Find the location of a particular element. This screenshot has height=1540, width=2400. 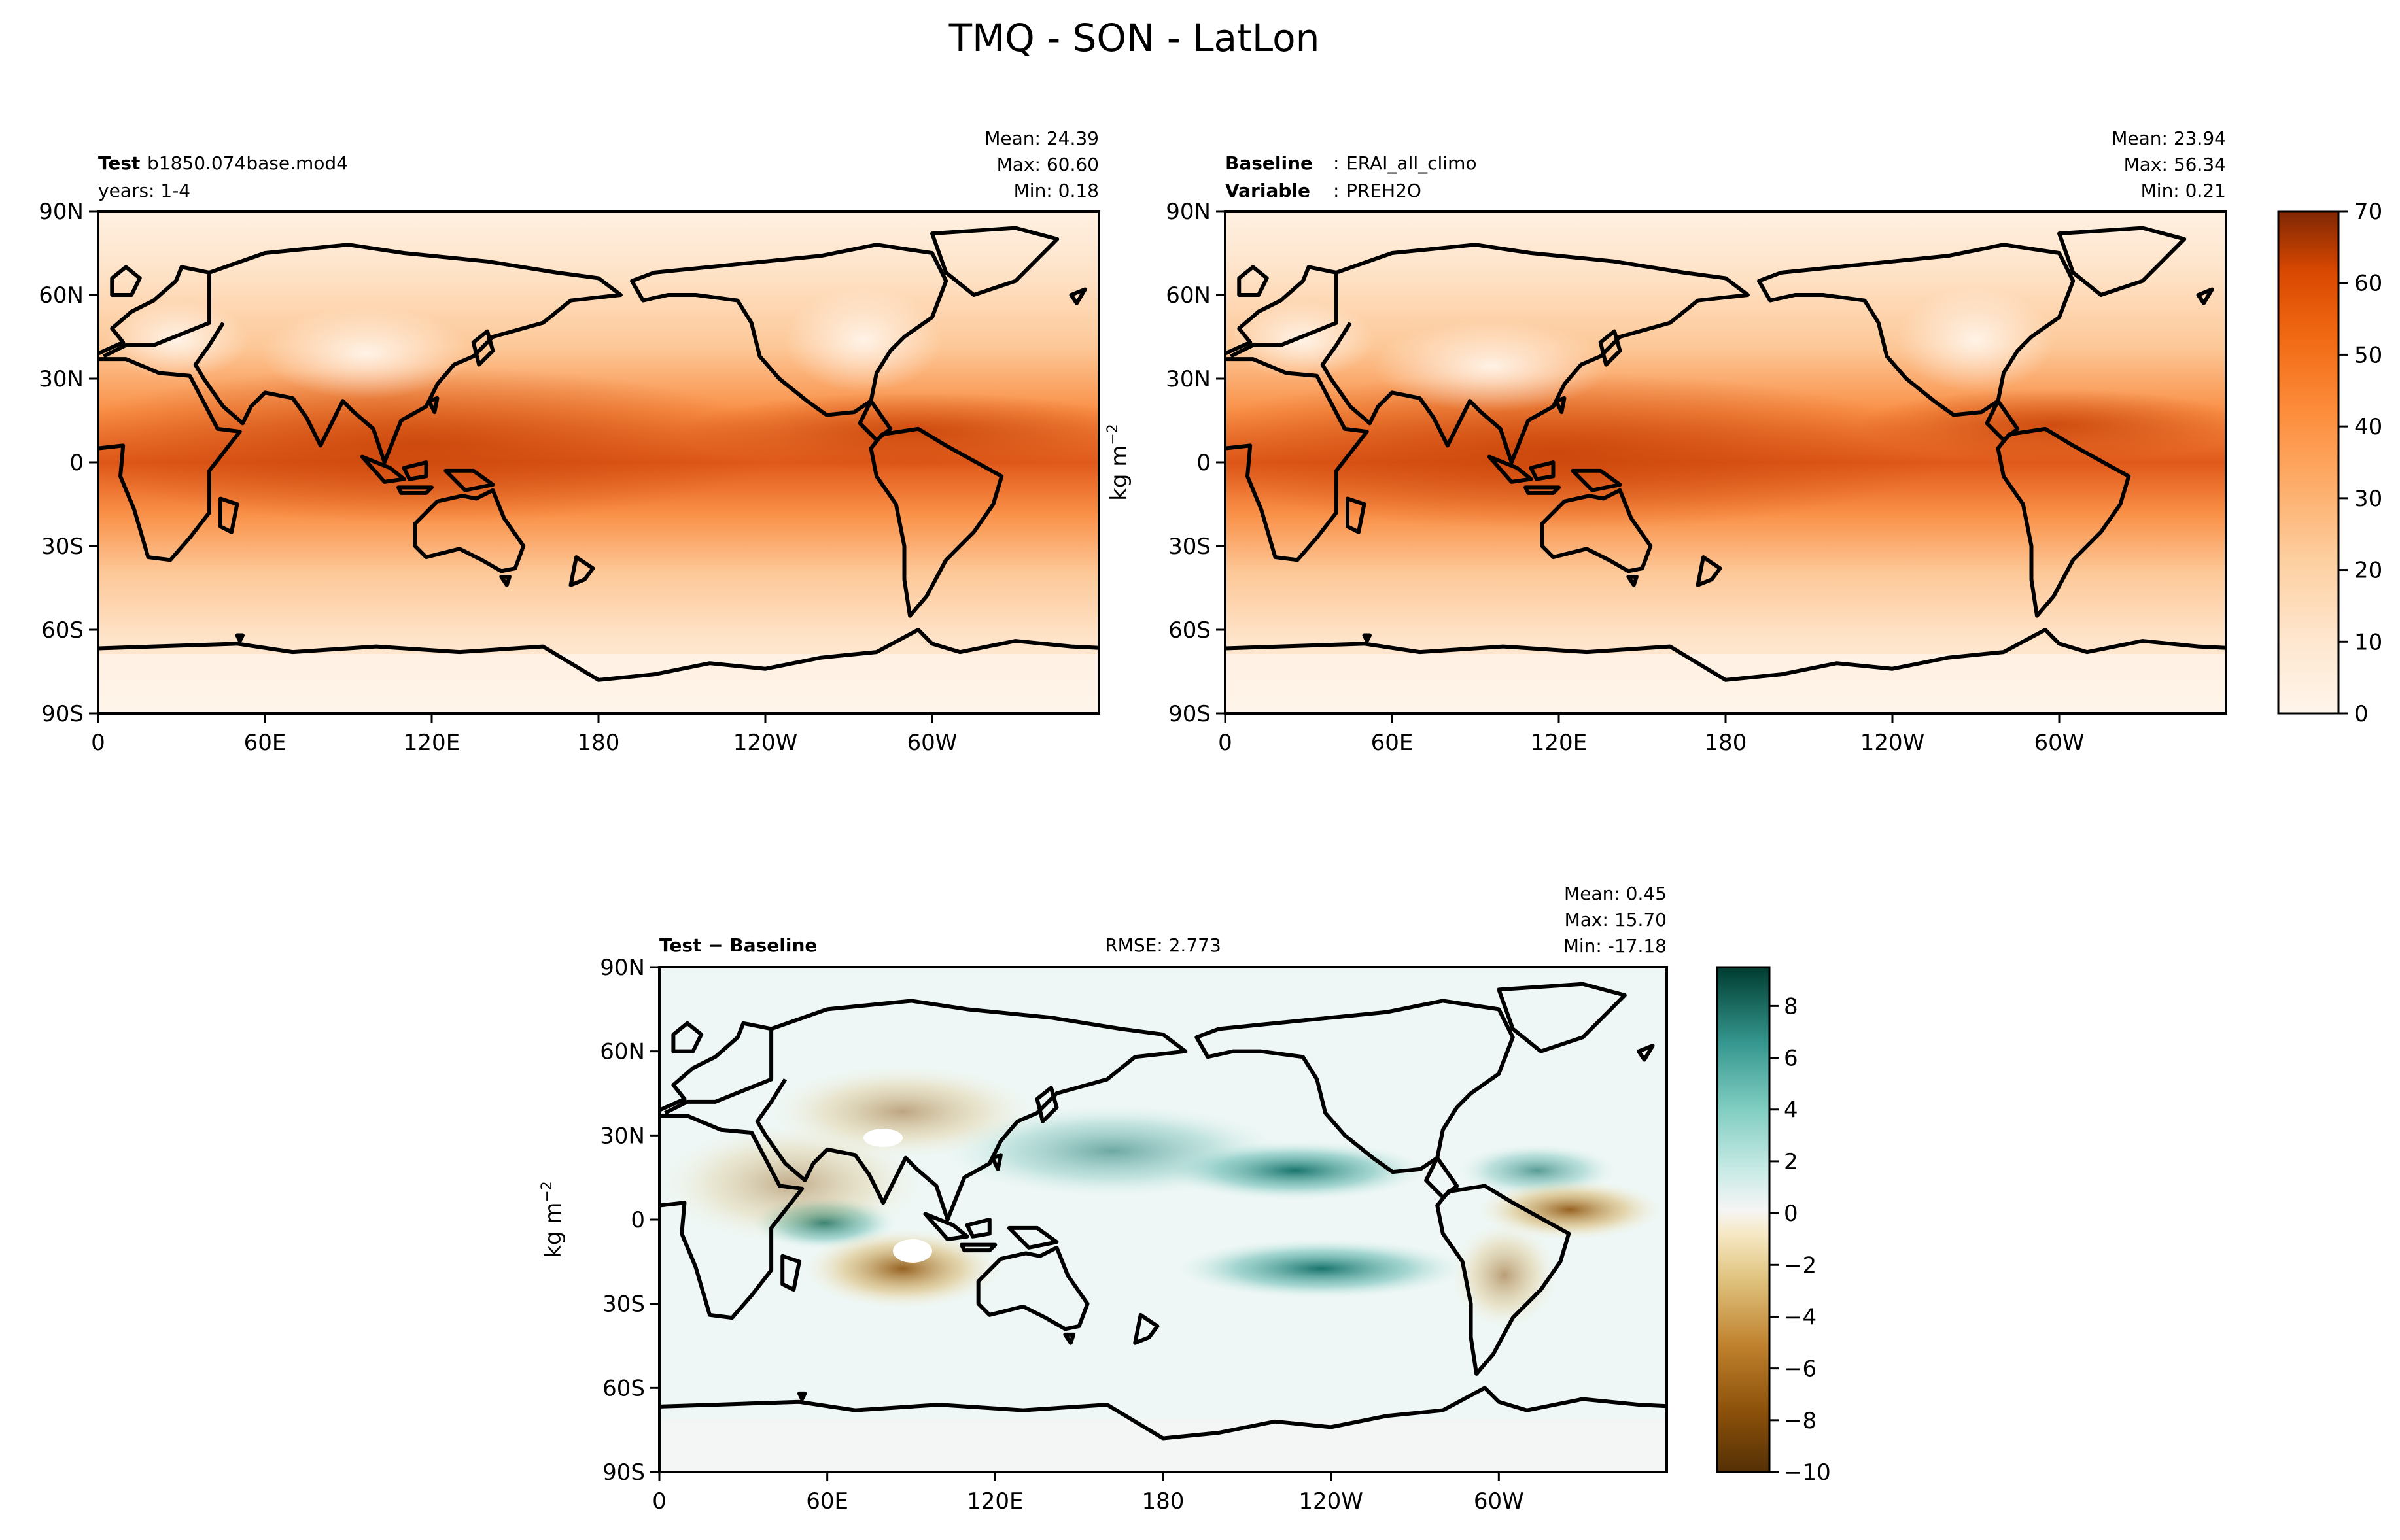

colorbar-tick-label: 50 is located at coordinates (2368, 355).